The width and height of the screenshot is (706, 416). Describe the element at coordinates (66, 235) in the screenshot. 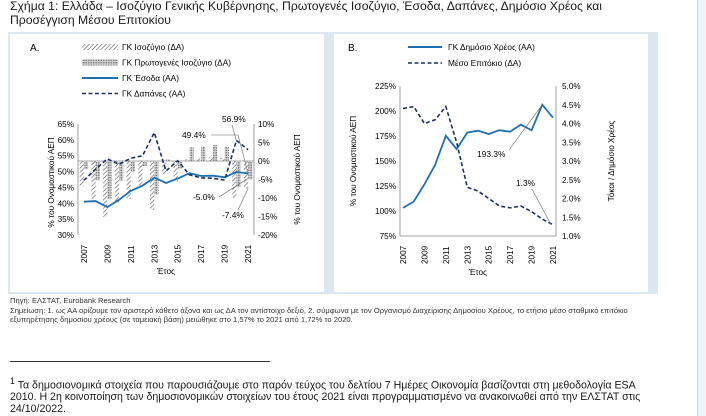

I see `left-tick-label: 30%` at that location.